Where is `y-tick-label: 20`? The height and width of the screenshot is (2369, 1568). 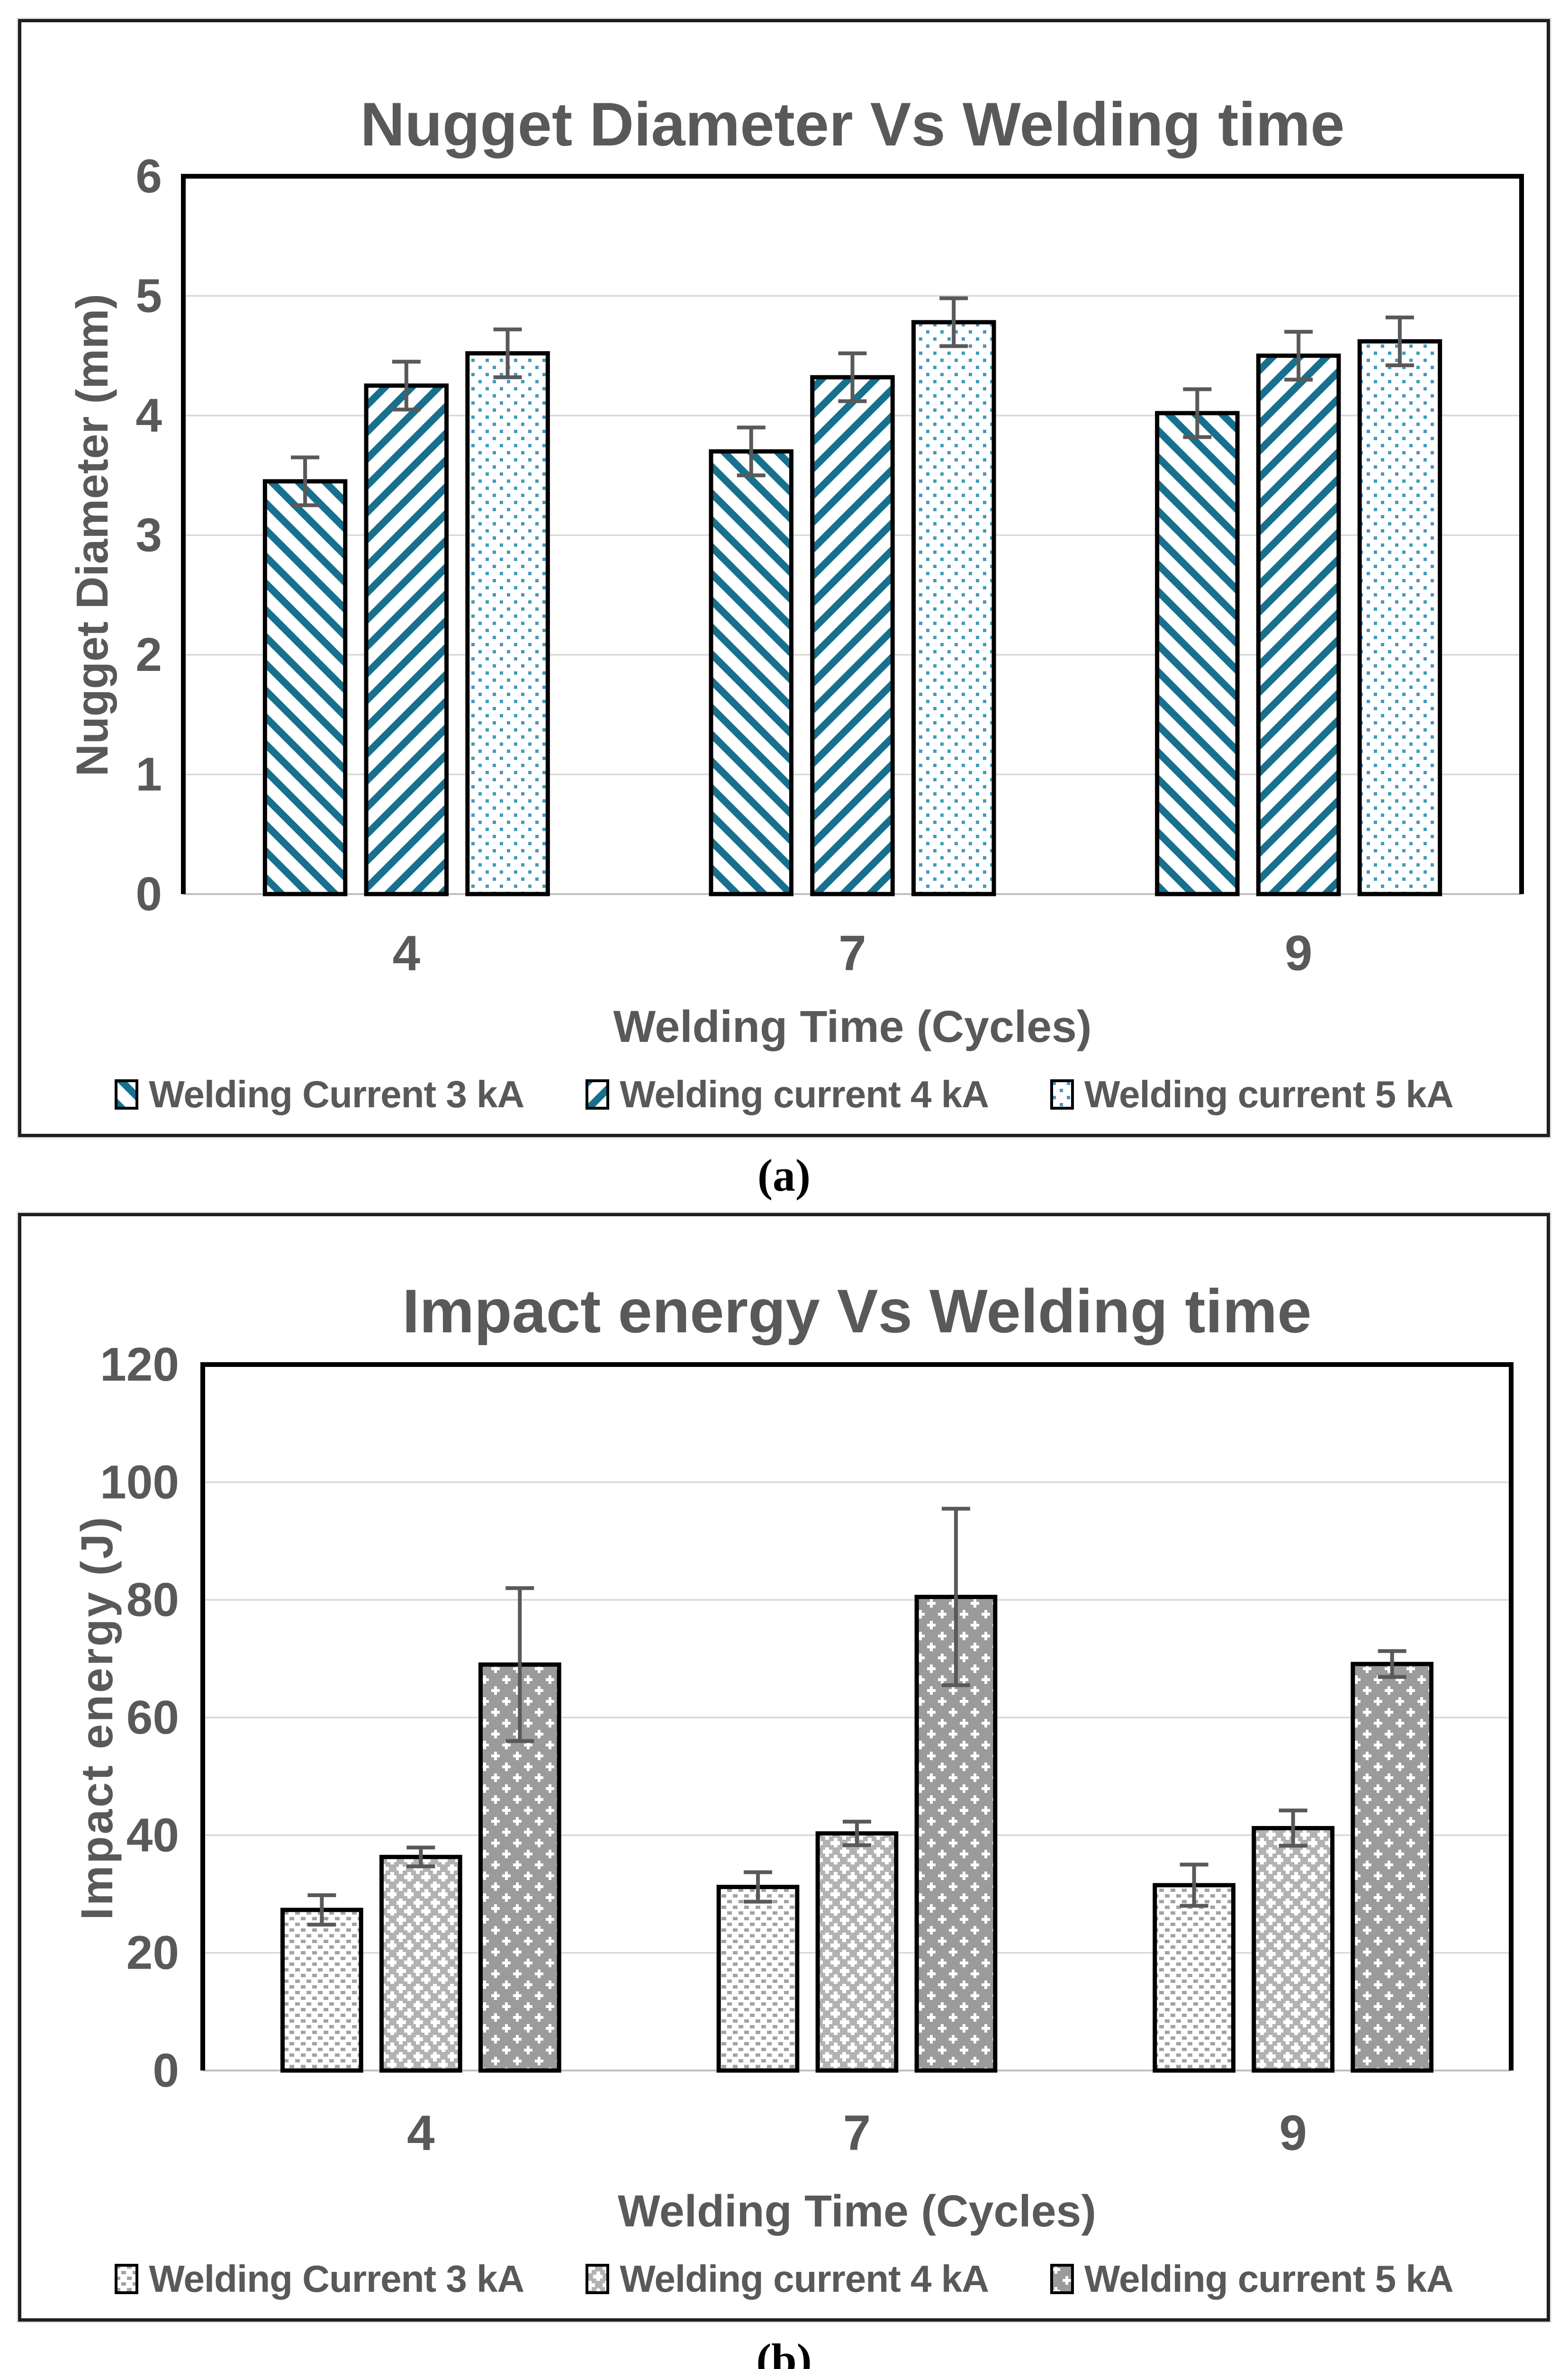
y-tick-label: 20 is located at coordinates (152, 1953).